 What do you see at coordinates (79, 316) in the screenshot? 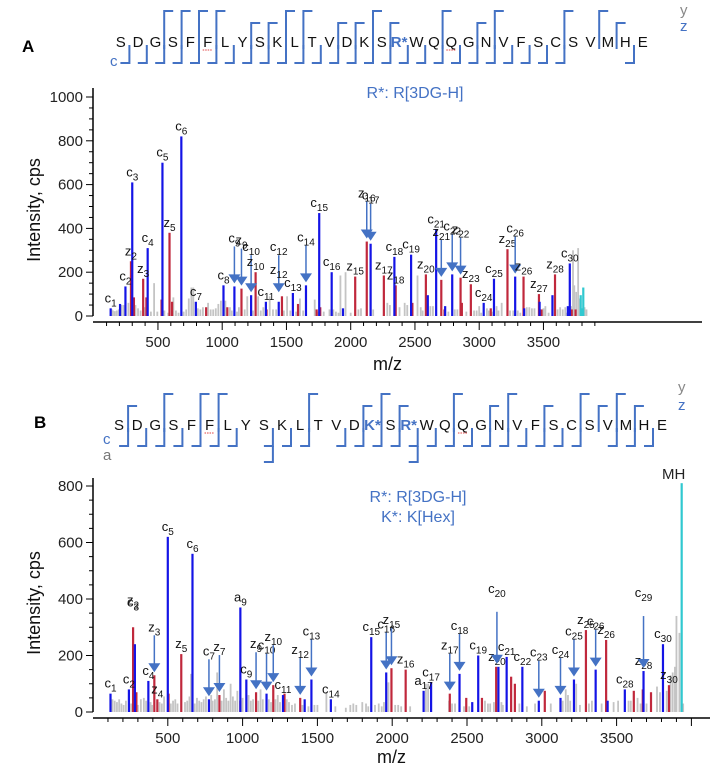
I see `y-tick-label: 0` at bounding box center [79, 316].